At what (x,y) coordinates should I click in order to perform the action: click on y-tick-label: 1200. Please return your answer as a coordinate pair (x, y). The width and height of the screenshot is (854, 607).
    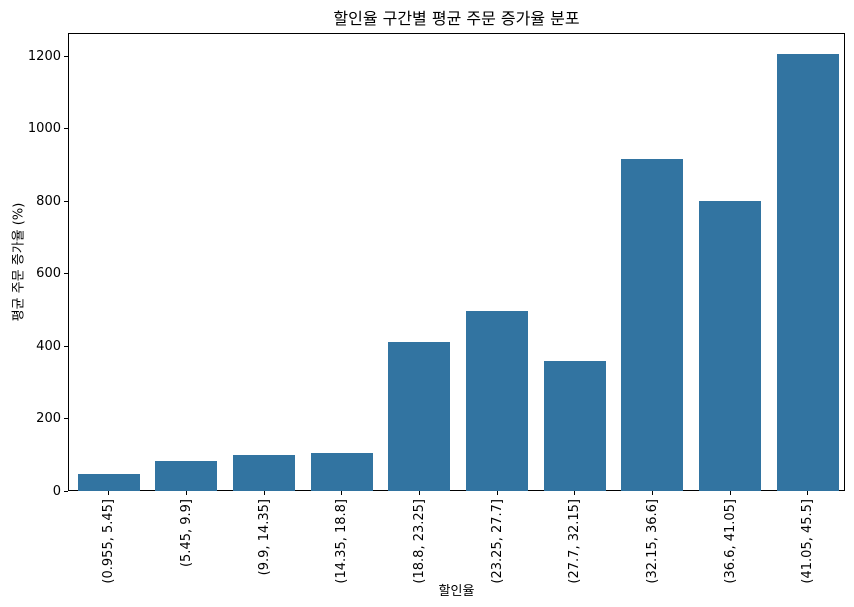
    Looking at the image, I should click on (44, 56).